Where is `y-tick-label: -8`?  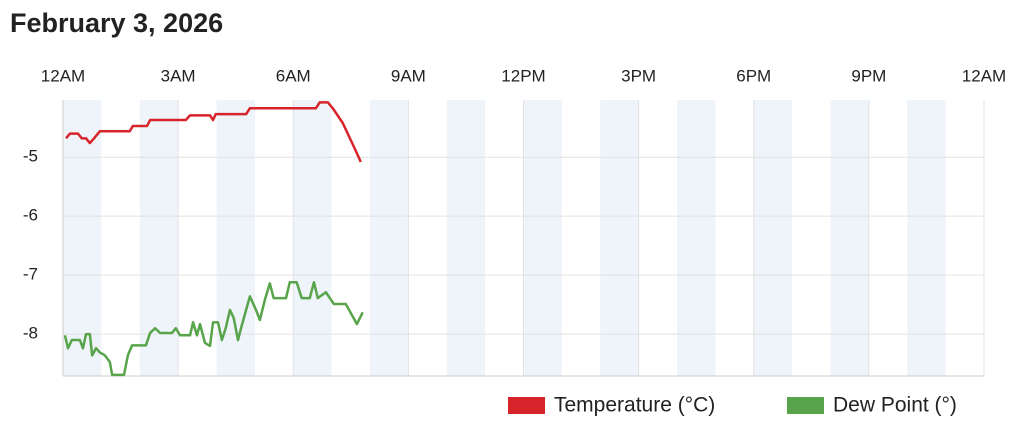 y-tick-label: -8 is located at coordinates (30, 333).